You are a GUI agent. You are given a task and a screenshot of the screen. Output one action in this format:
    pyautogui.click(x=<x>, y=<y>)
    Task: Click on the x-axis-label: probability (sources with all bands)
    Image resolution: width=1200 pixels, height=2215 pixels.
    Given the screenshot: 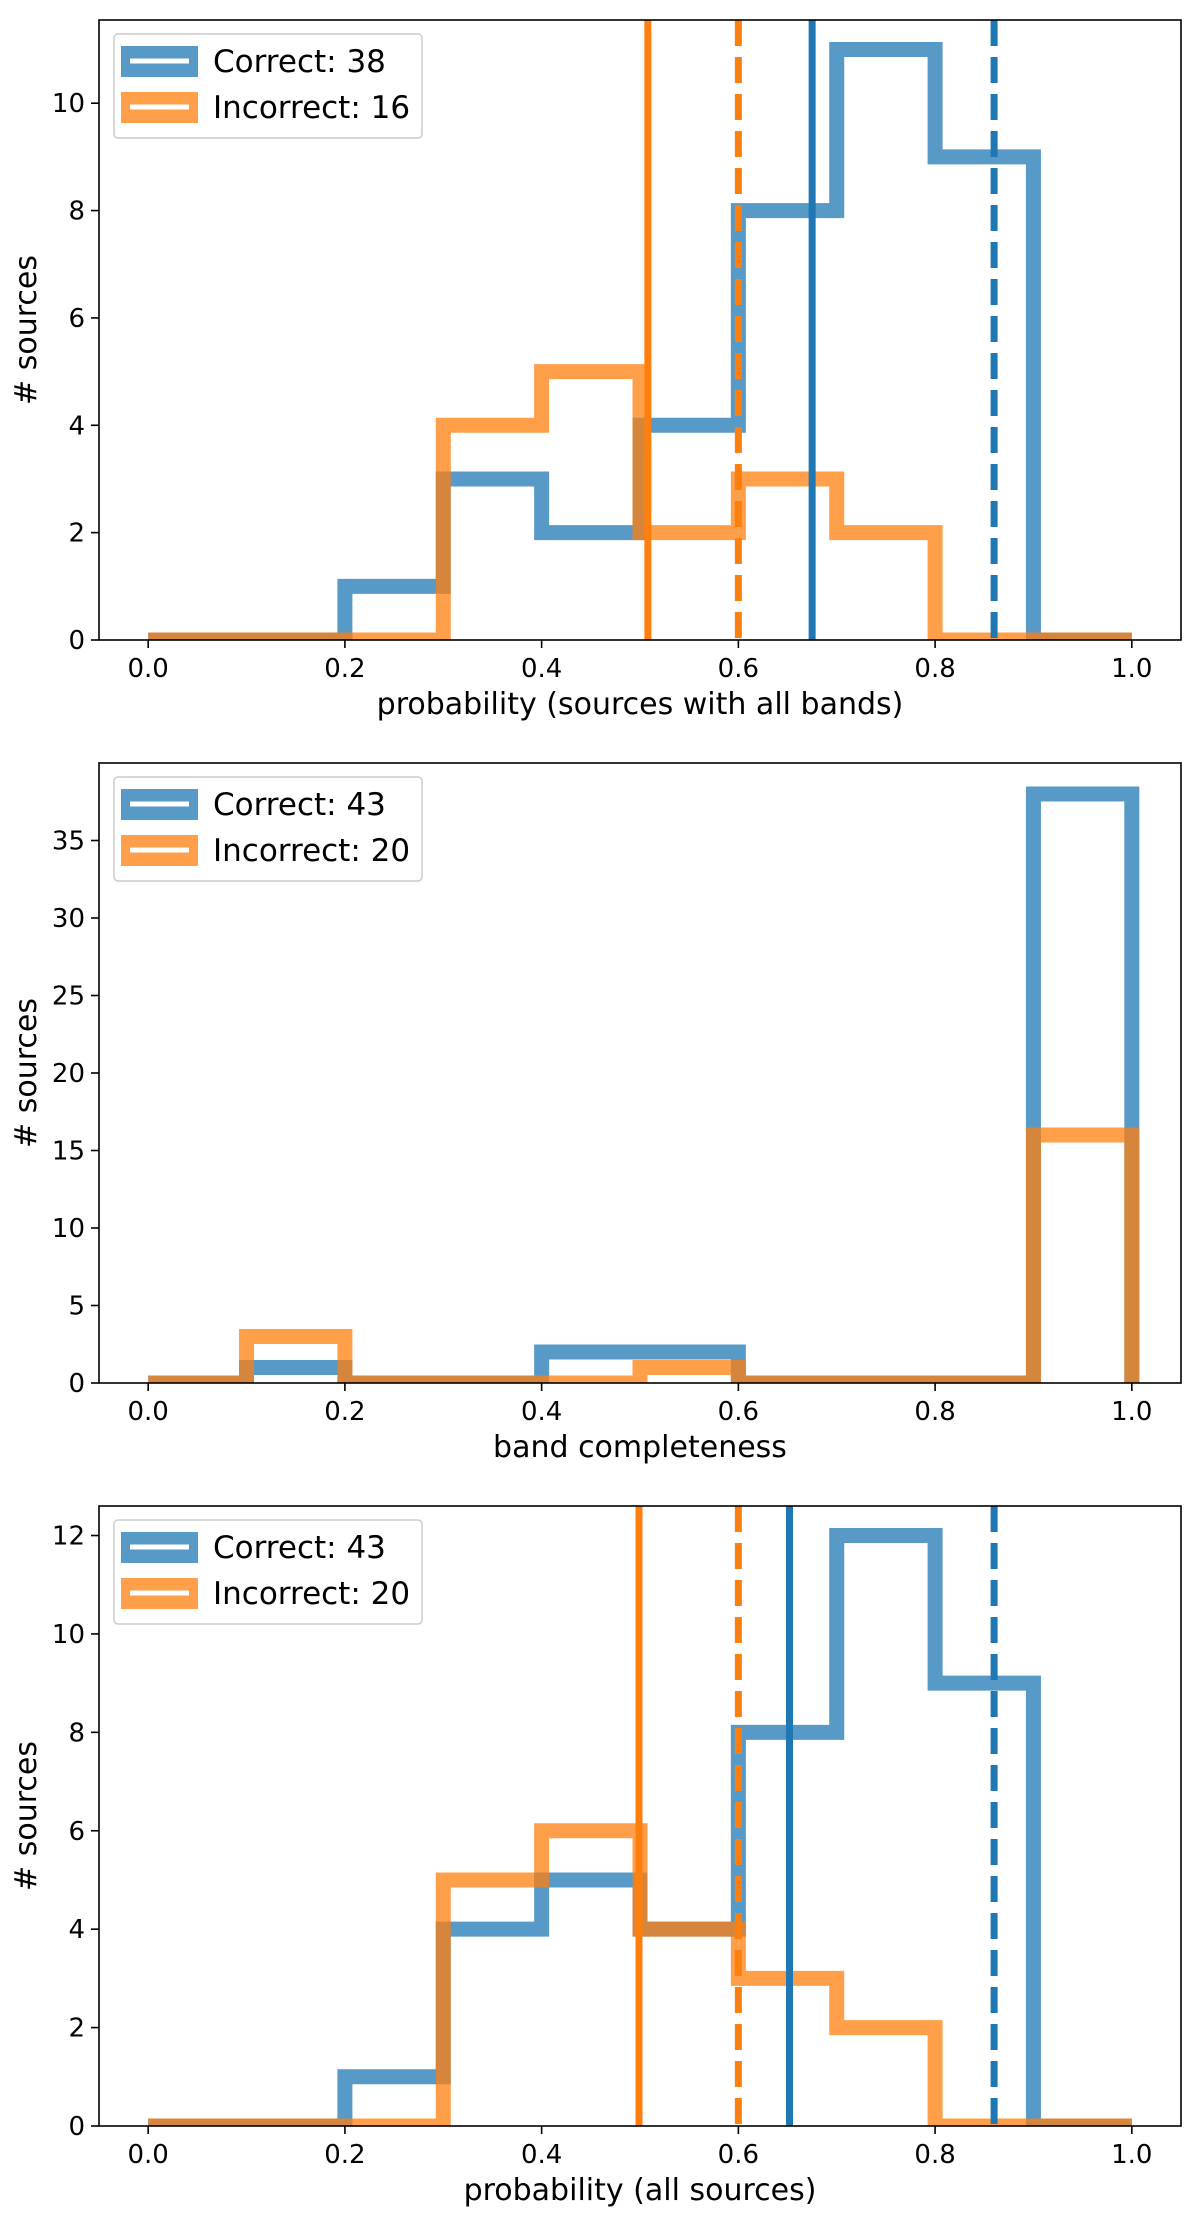 What is the action you would take?
    pyautogui.click(x=640, y=704)
    